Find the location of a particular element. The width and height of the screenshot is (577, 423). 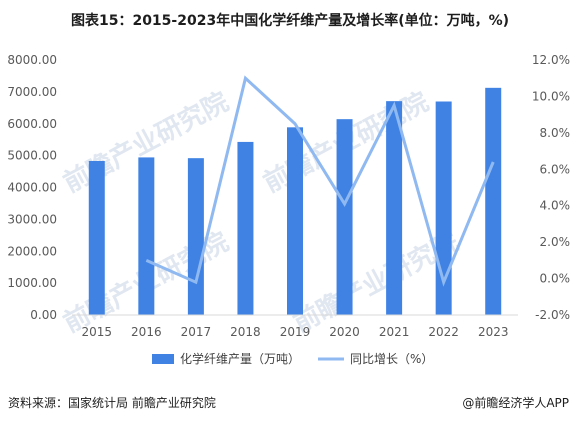

legend-label-bar: 化学纤维产量（万吨） is located at coordinates (240, 358).